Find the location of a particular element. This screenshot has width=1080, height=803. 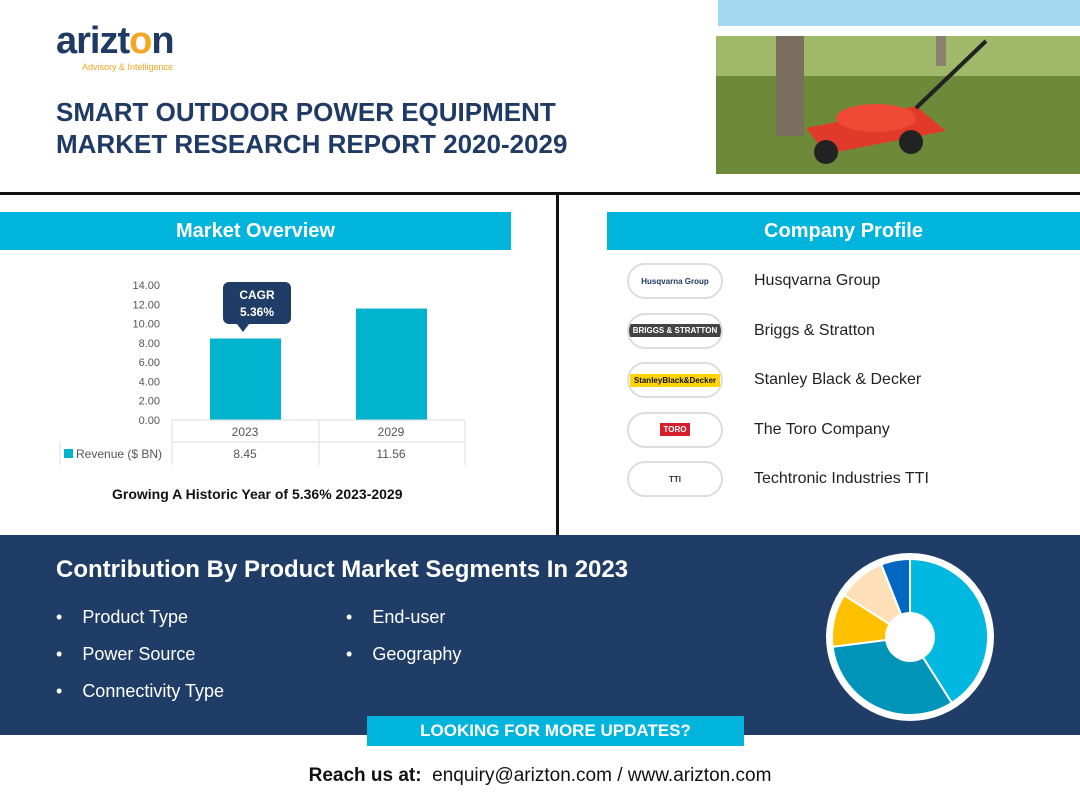

email-link: enquiry@arizton.com is located at coordinates (522, 775).